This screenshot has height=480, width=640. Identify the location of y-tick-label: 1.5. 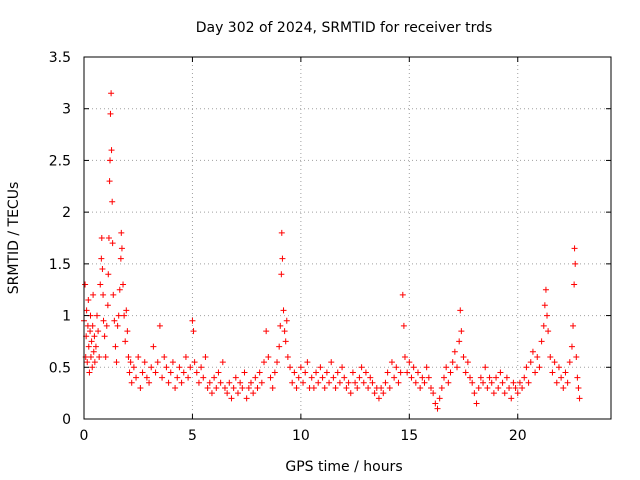
(60, 265).